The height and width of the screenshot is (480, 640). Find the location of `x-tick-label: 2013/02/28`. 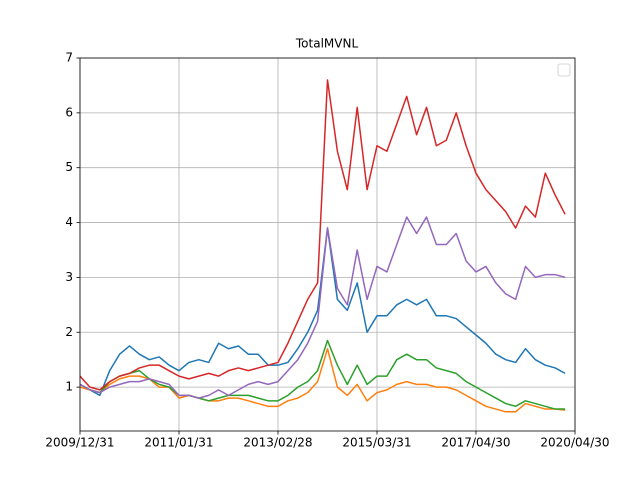

x-tick-label: 2013/02/28 is located at coordinates (277, 443).